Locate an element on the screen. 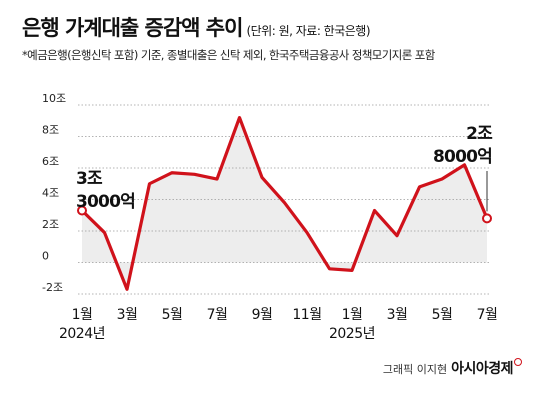 Image resolution: width=550 pixels, height=406 pixels. y-tick-label: -2조 is located at coordinates (52, 287).